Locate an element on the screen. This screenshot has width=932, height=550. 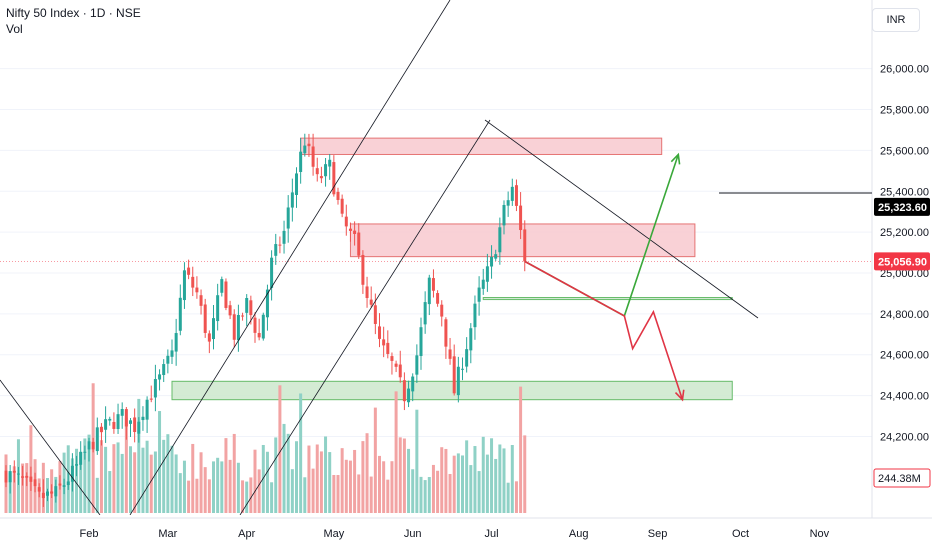
time-axis-tick-label: Oct is located at coordinates (740, 534).